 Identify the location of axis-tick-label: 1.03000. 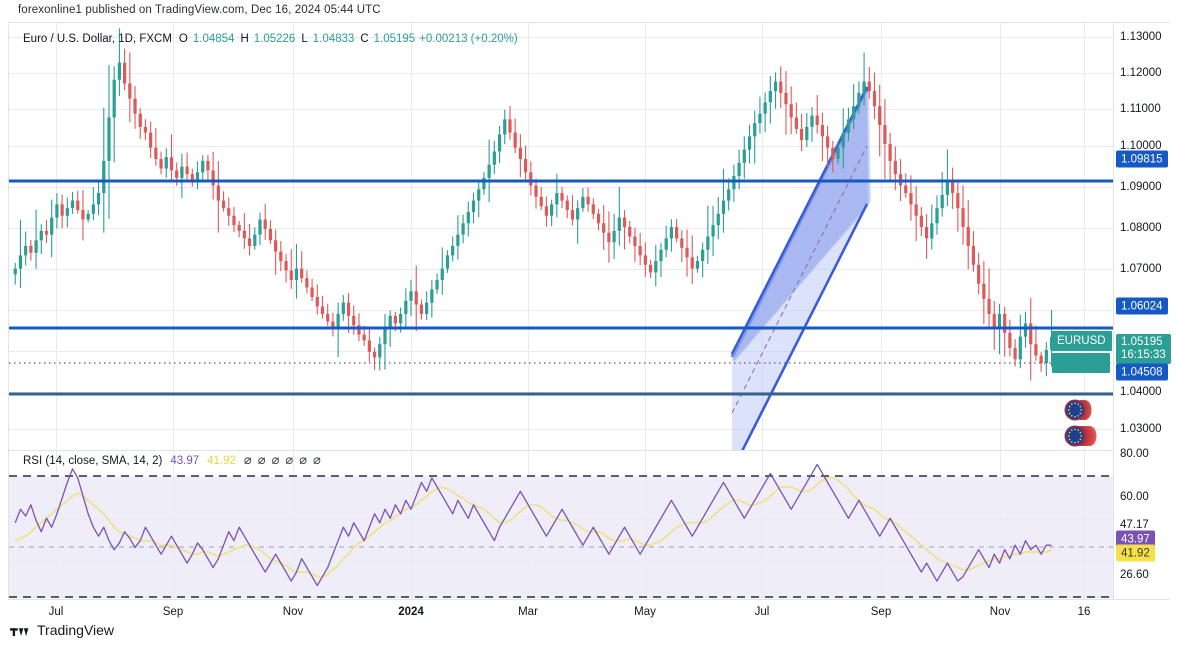
(1141, 429).